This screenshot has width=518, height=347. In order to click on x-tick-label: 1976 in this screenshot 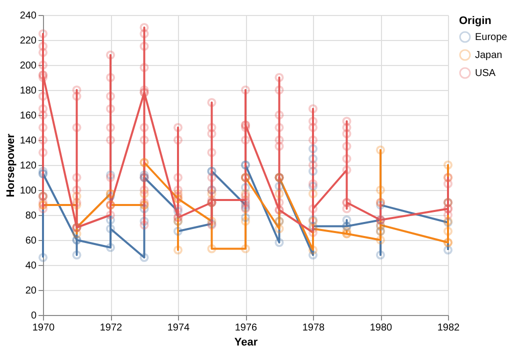, I will do `click(246, 328)`.